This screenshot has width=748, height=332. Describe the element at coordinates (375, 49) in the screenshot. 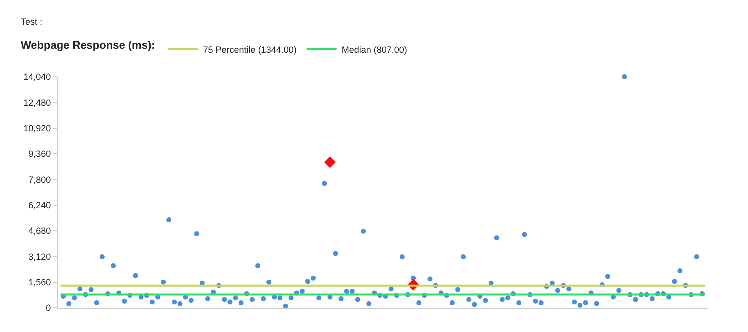

I see `legend-label: Median (807.00)` at that location.